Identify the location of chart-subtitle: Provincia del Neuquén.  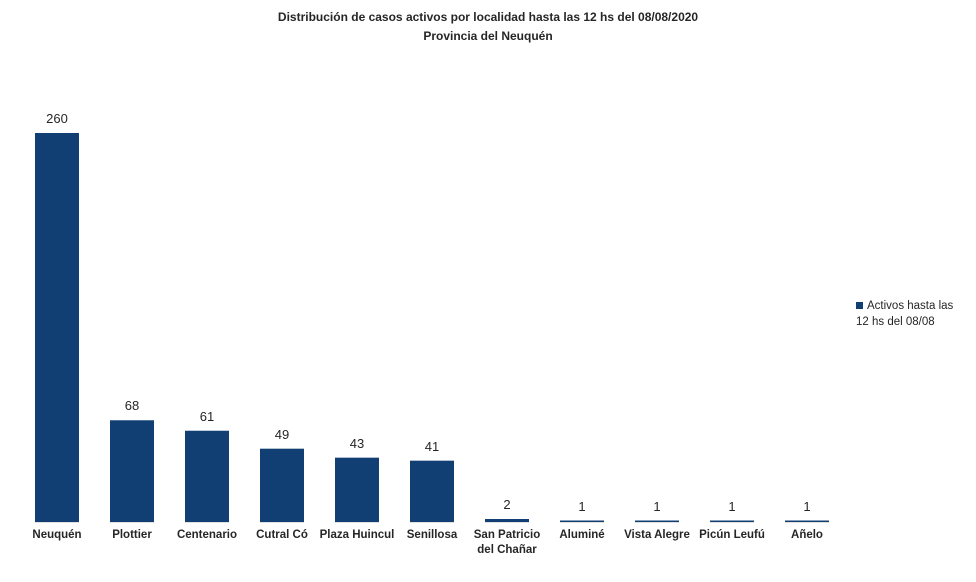
(488, 36).